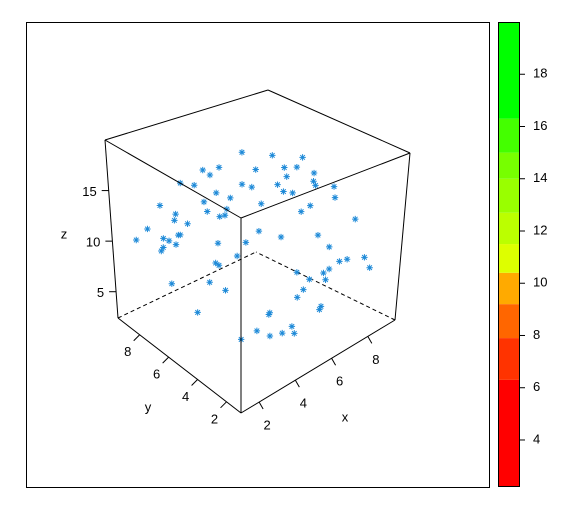  I want to click on z-tick-label: 5, so click(100, 292).